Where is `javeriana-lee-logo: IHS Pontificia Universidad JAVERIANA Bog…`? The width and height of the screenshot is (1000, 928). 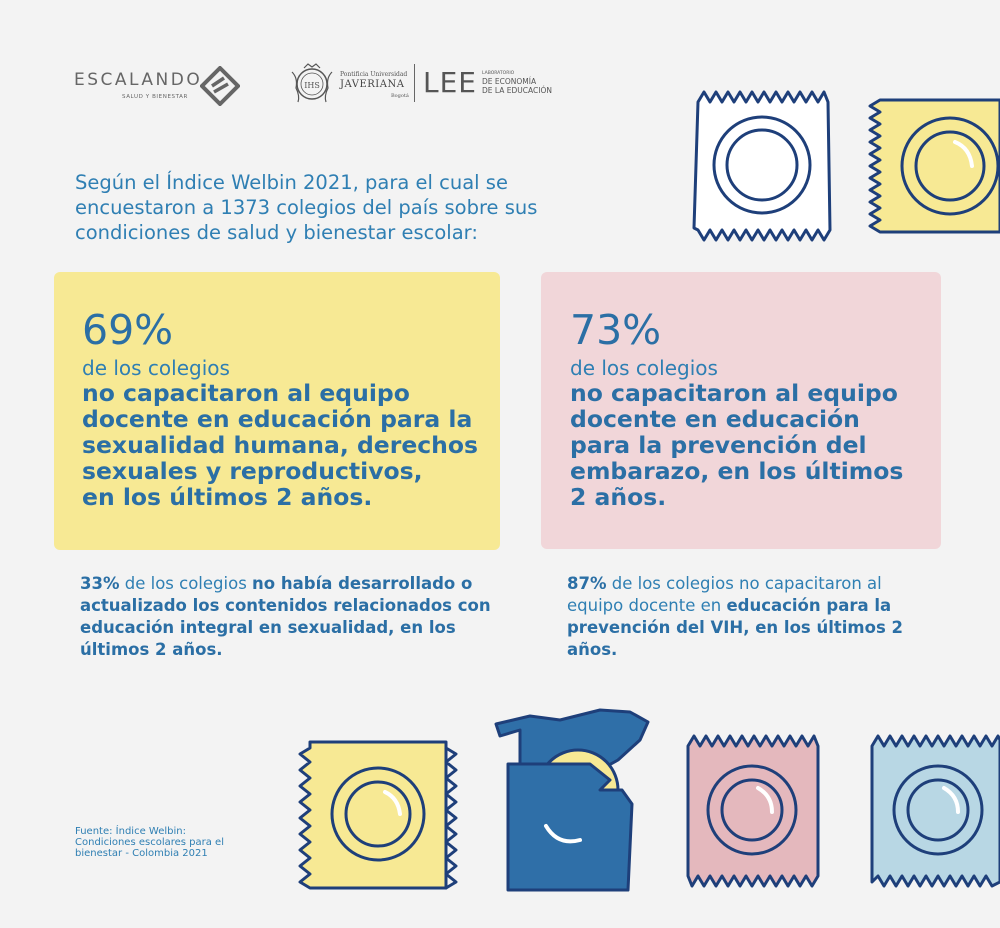 javeriana-lee-logo: IHS Pontificia Universidad JAVERIANA Bog… is located at coordinates (428, 84).